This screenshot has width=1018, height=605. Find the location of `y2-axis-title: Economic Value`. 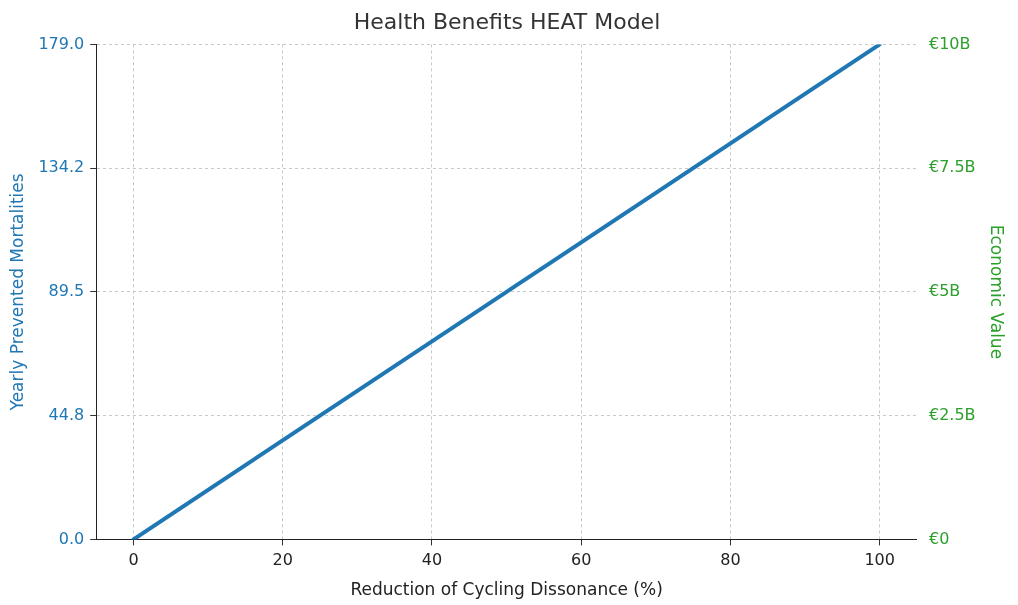

y2-axis-title: Economic Value is located at coordinates (997, 292).